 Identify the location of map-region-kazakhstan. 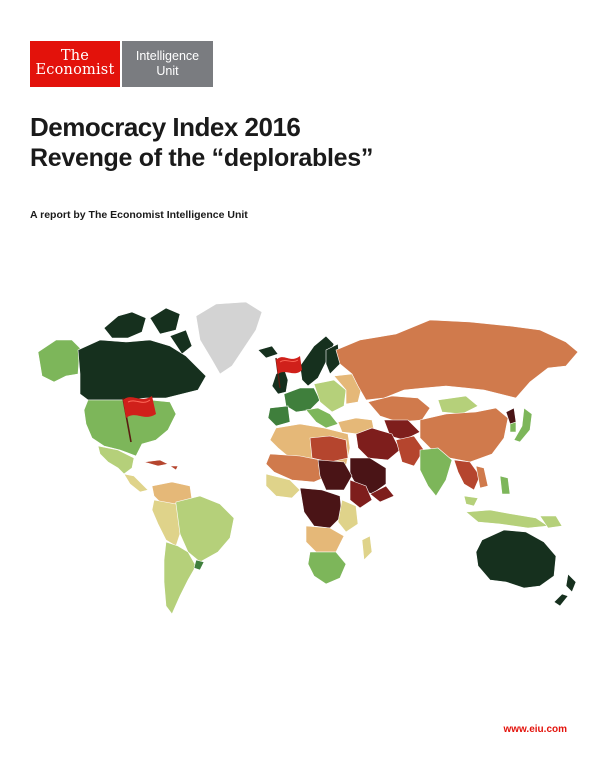
(399, 409).